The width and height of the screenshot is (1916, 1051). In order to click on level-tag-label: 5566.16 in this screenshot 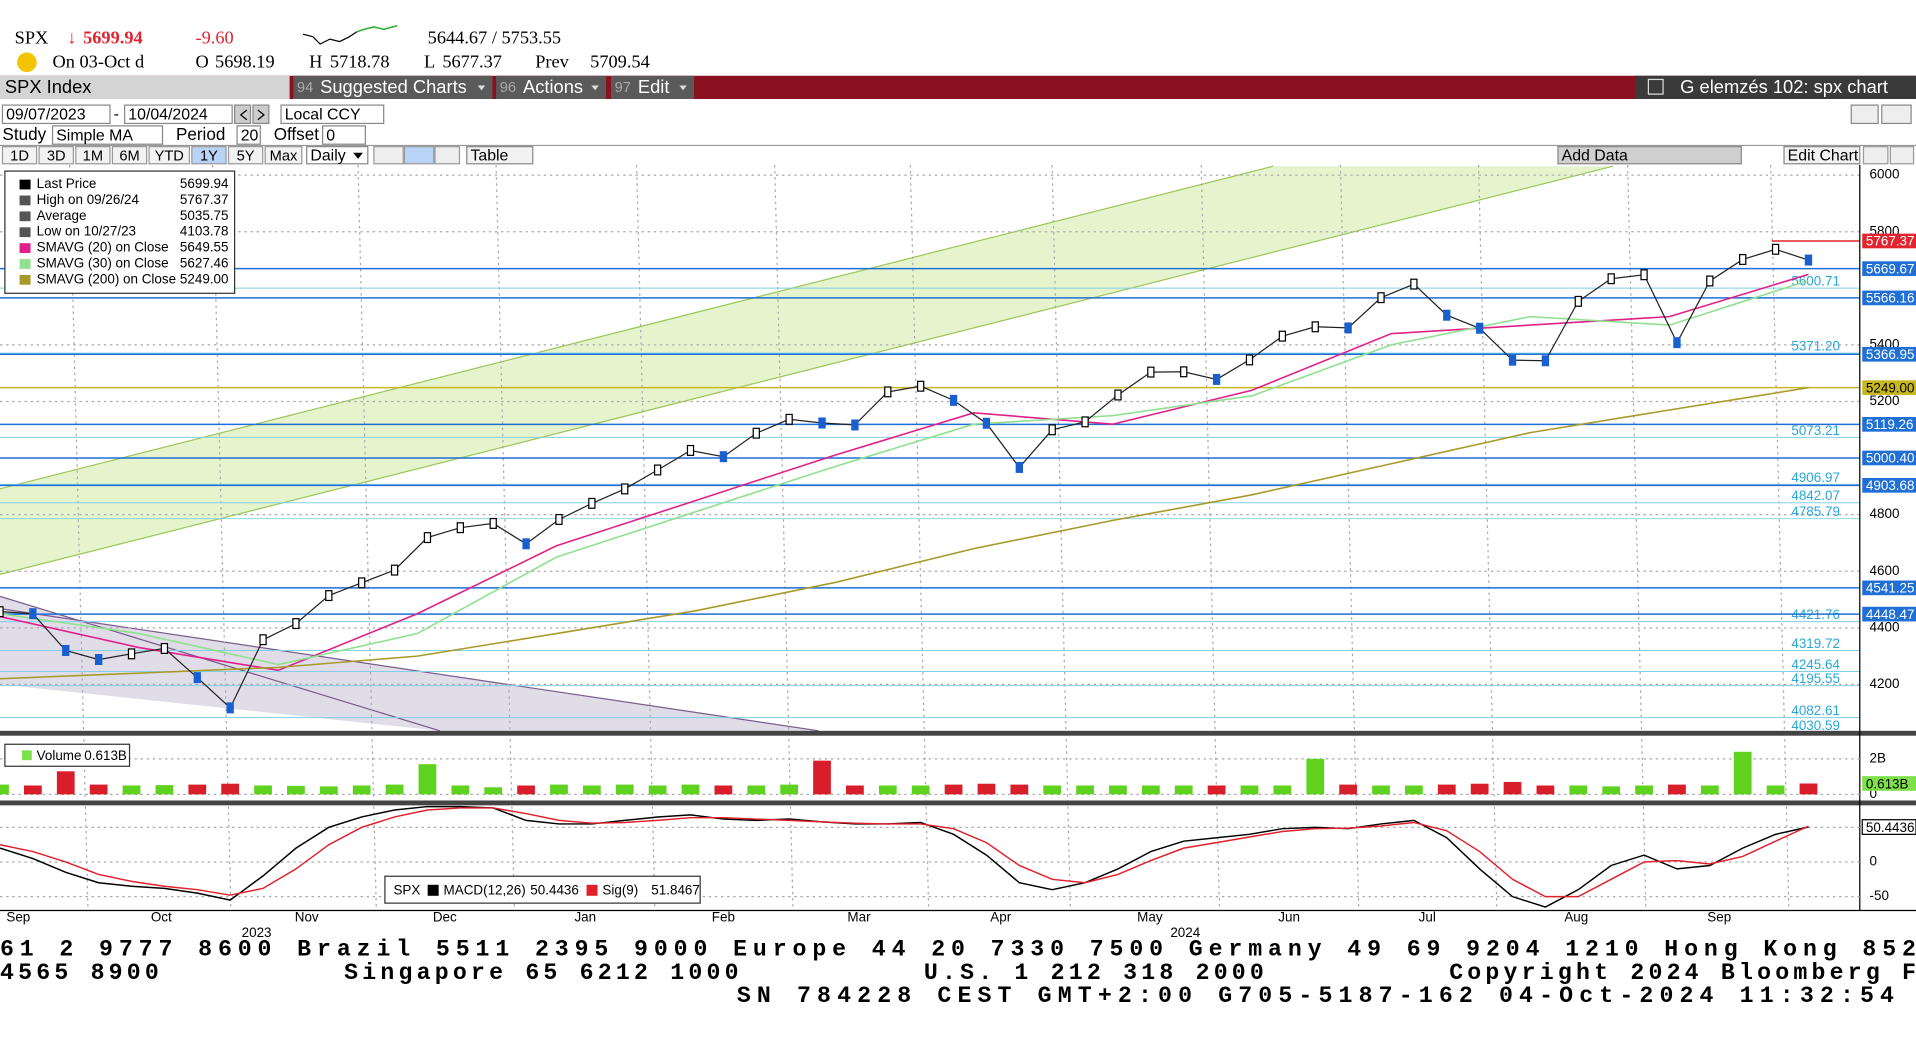, I will do `click(1890, 298)`.